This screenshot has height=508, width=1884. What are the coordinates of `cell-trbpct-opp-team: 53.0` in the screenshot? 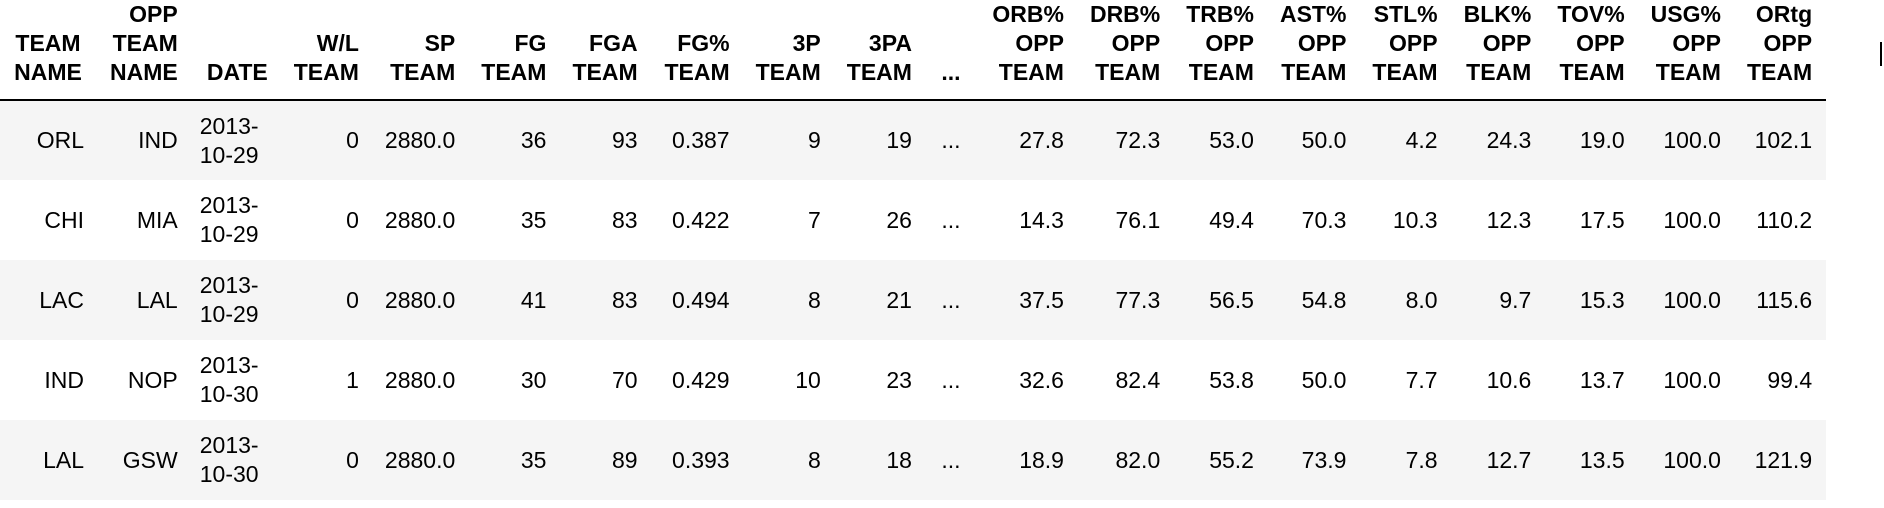 It's located at (1231, 140).